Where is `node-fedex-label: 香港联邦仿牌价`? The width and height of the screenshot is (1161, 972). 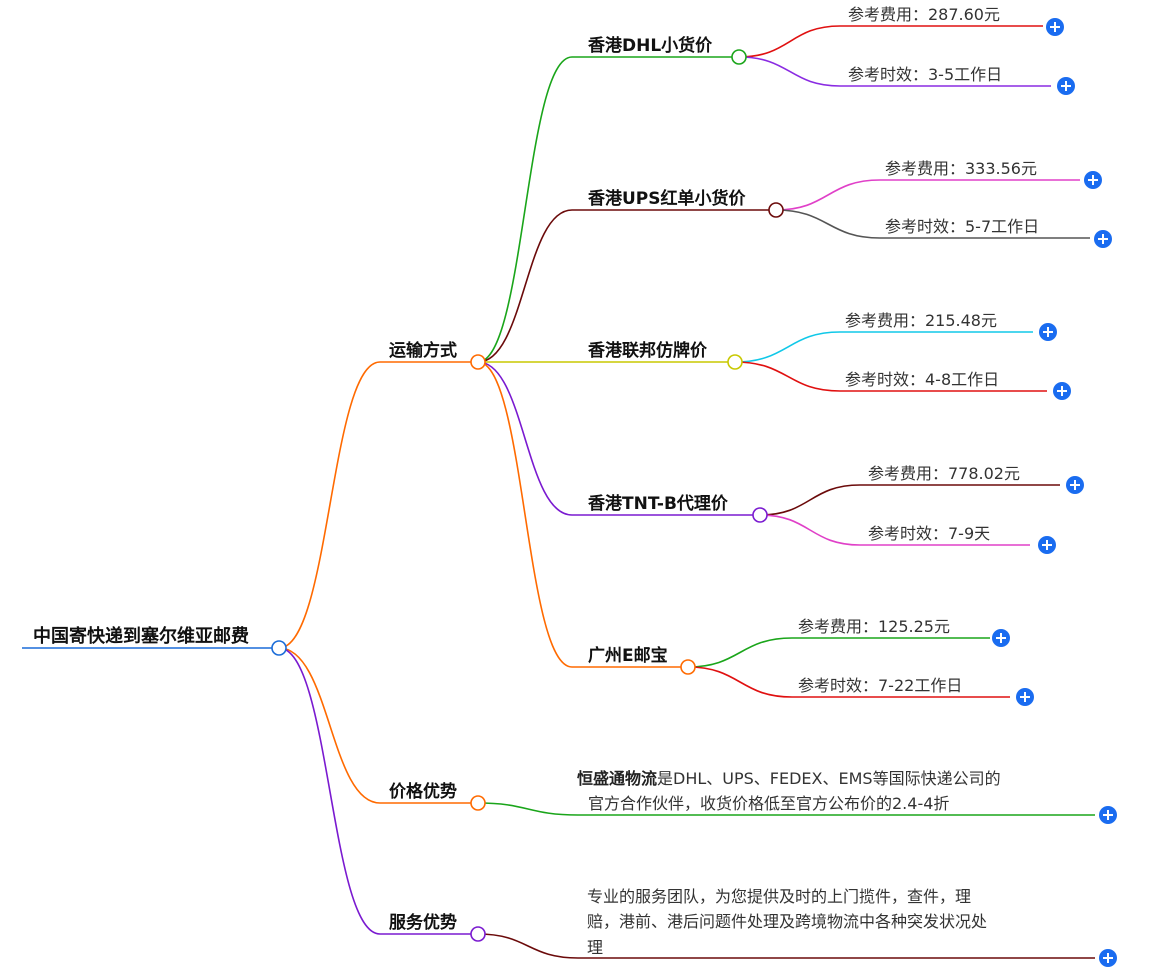
node-fedex-label: 香港联邦仿牌价 is located at coordinates (648, 350).